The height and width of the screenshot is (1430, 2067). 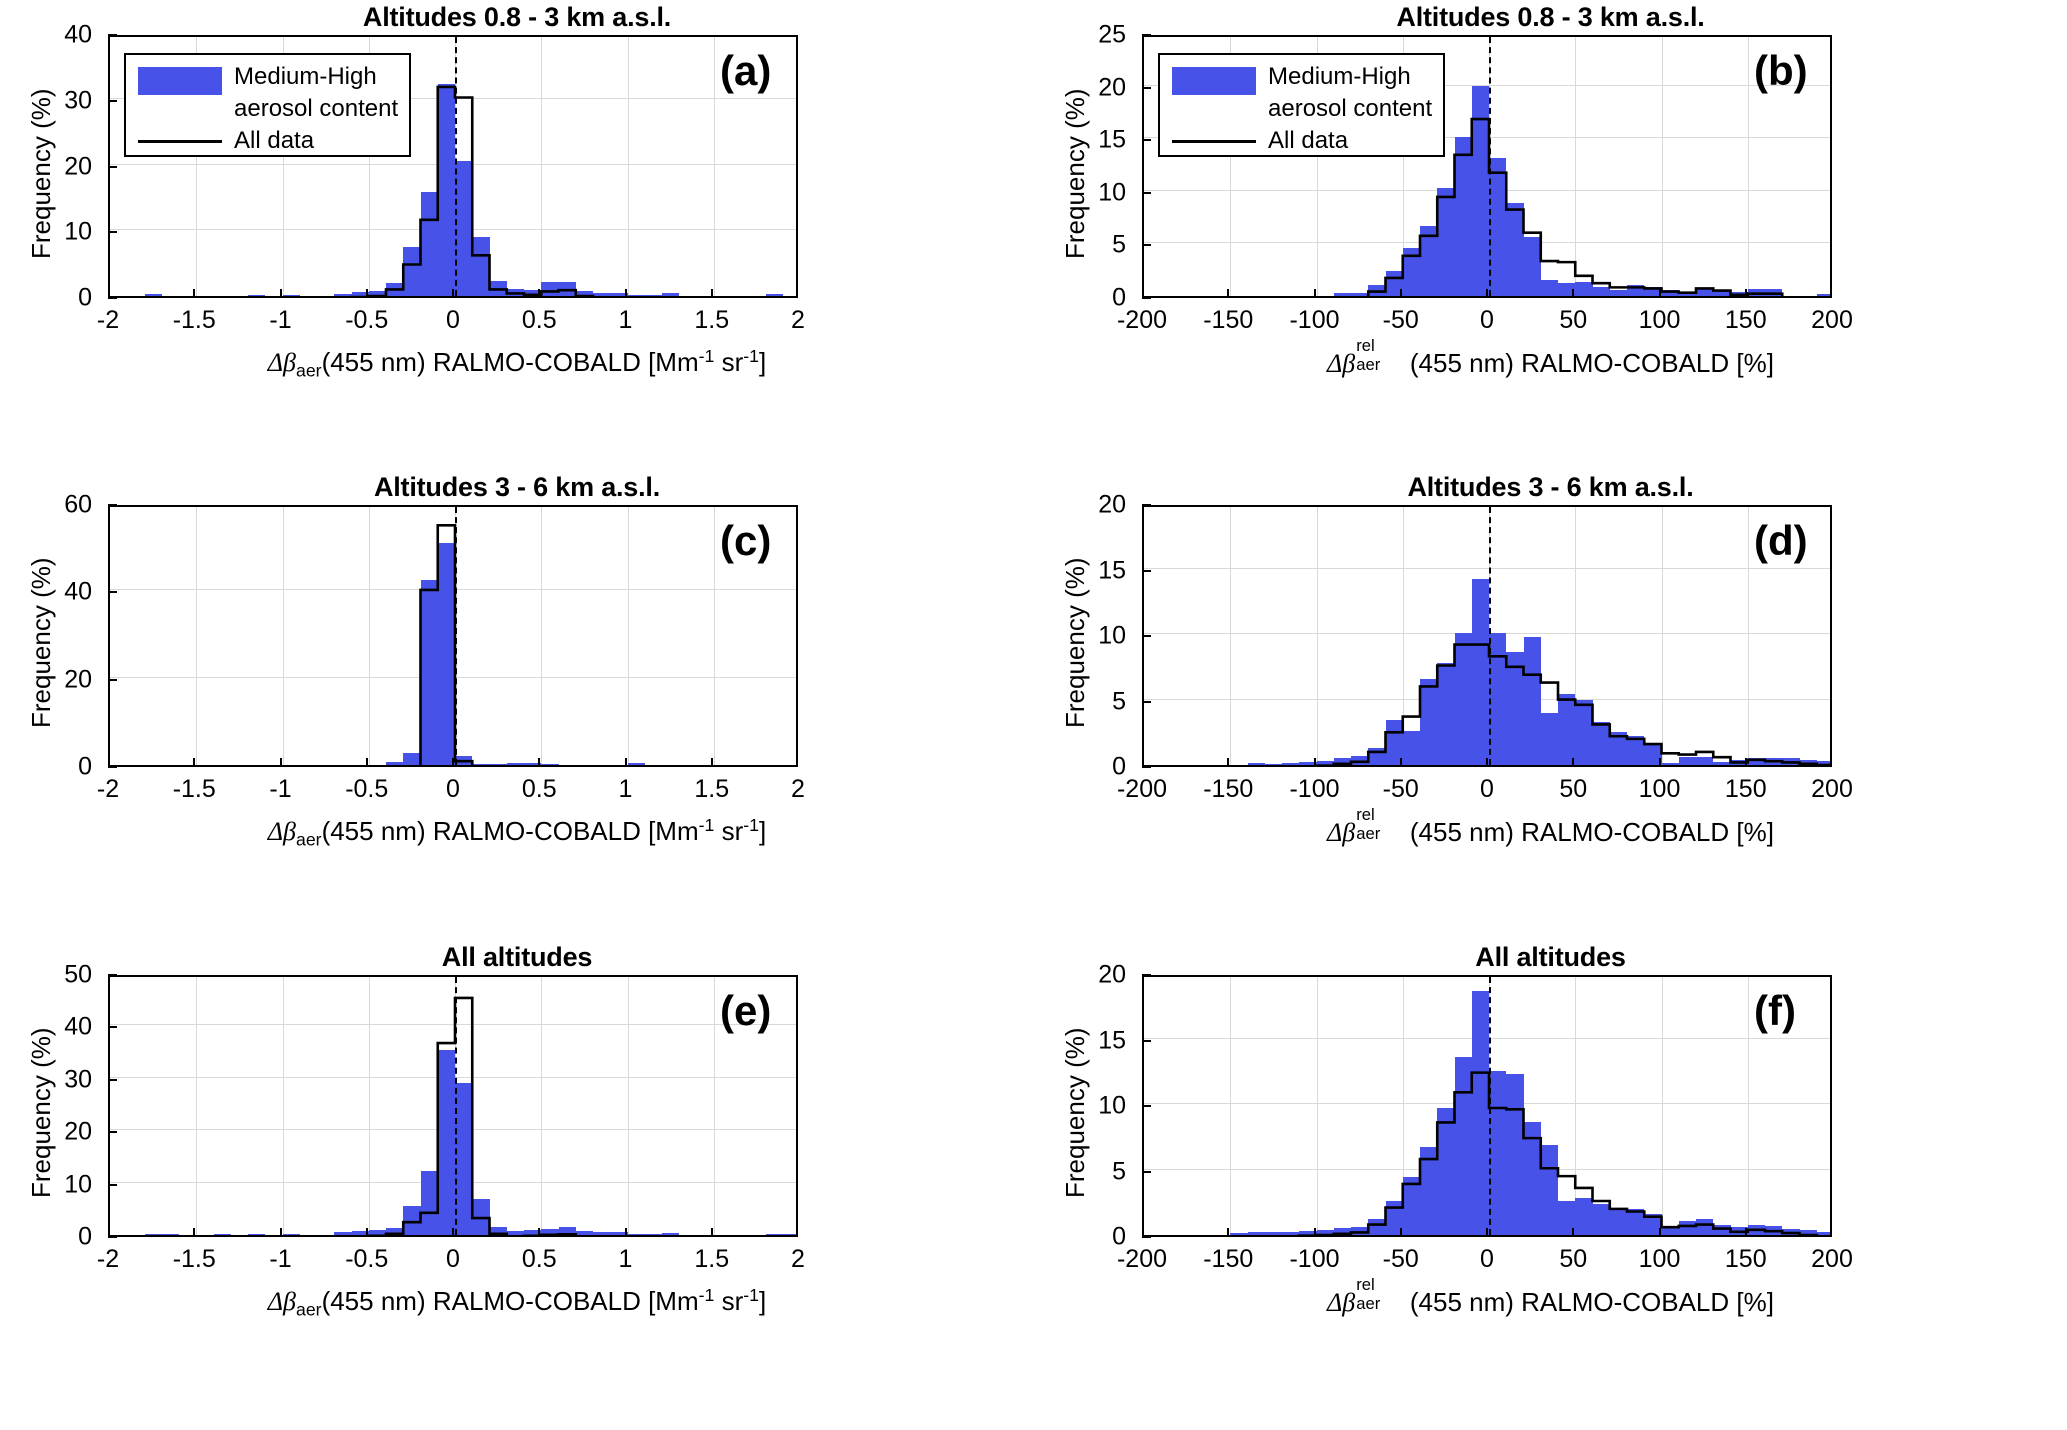 I want to click on x-axis-tick-label: -150, so click(x=1228, y=789).